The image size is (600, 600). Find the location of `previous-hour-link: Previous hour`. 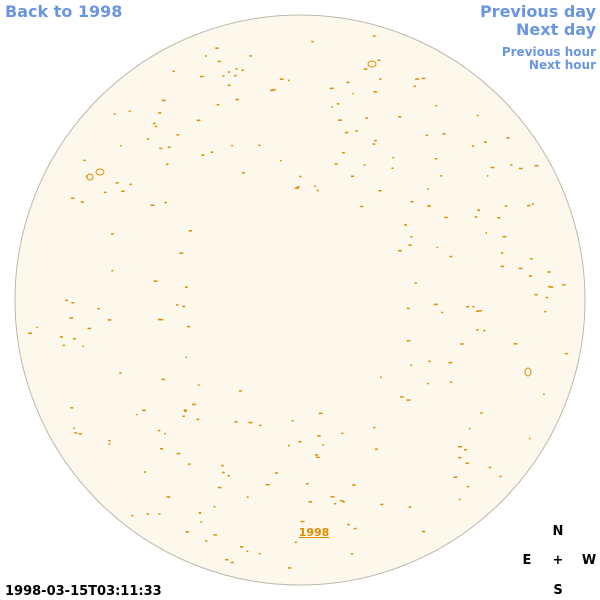

previous-hour-link: Previous hour is located at coordinates (549, 52).